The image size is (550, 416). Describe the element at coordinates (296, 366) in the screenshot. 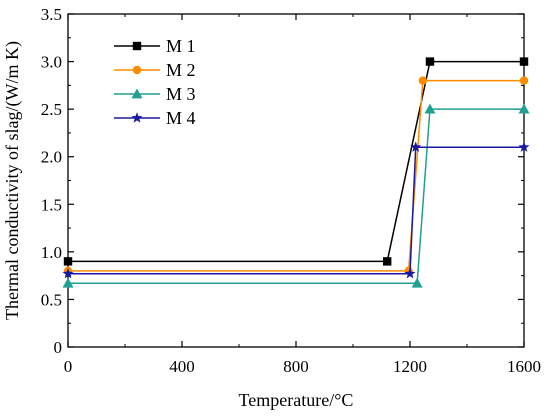

I see `x-tick-label: 800` at that location.